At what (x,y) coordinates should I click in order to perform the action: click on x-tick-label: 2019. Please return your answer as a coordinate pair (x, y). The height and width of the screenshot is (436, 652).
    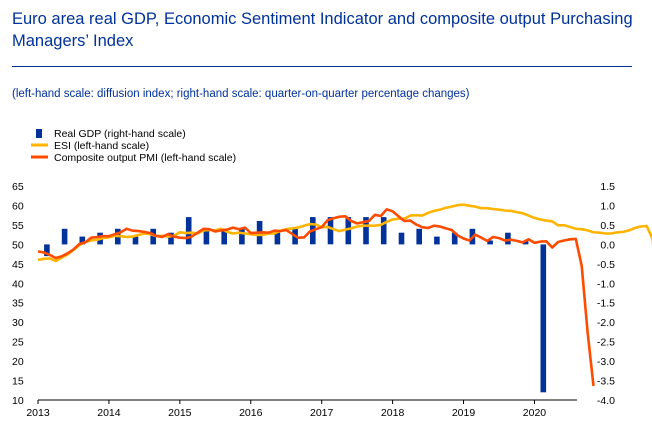
    Looking at the image, I should click on (464, 413).